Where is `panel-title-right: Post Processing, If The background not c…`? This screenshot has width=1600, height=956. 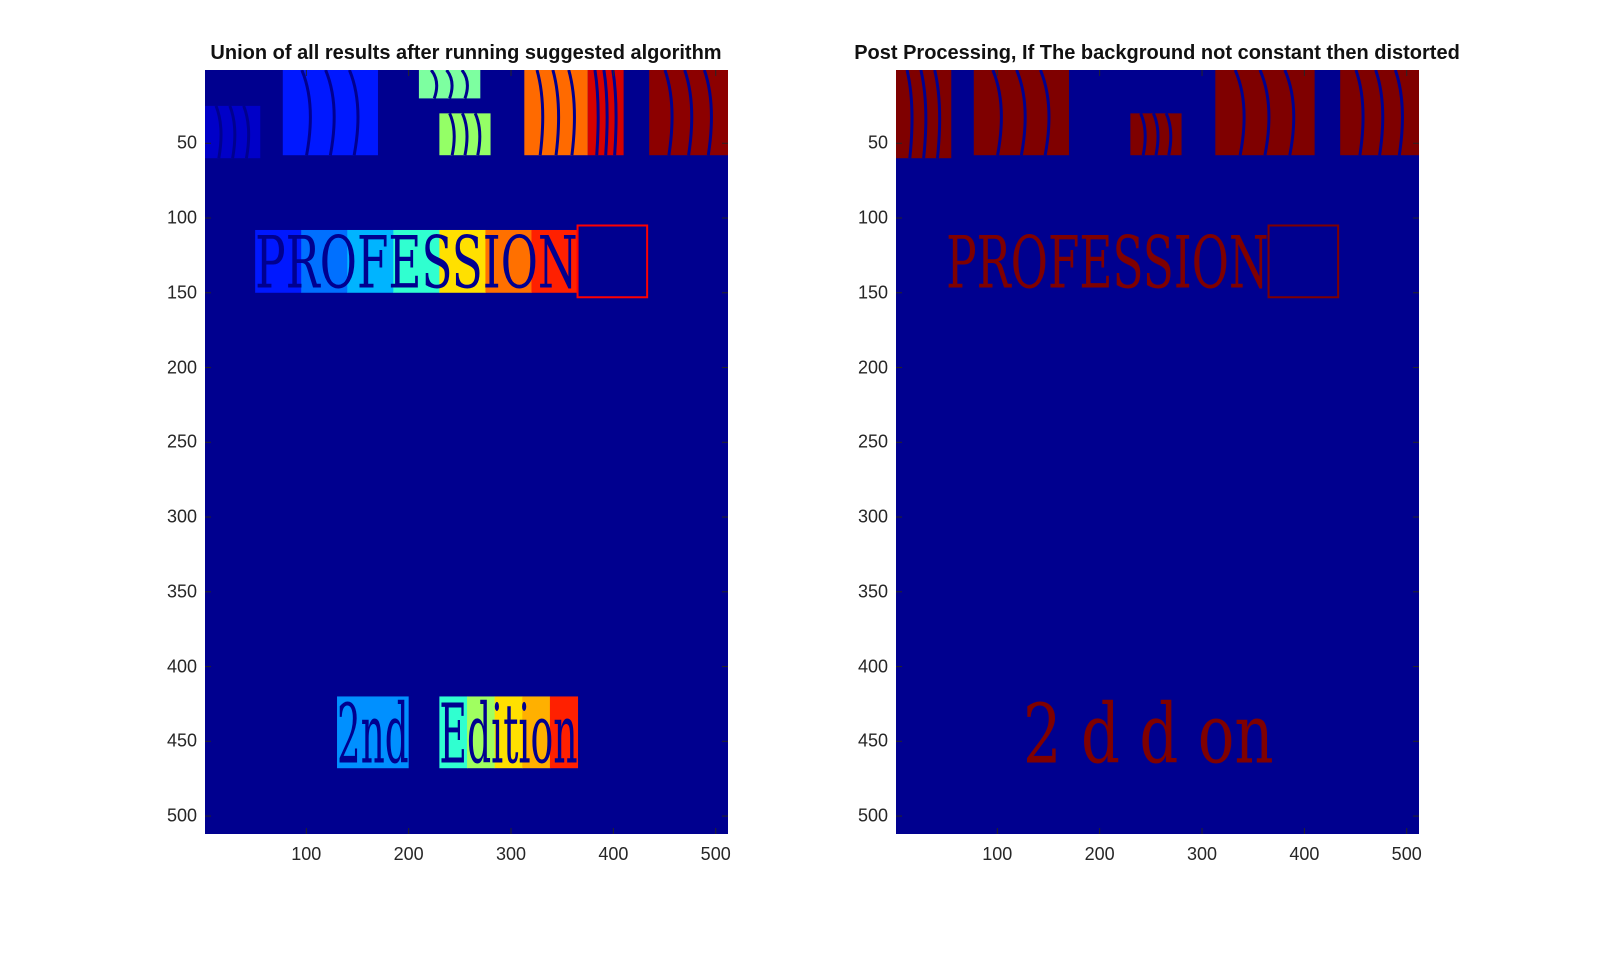
panel-title-right: Post Processing, If The background not c… is located at coordinates (1157, 53).